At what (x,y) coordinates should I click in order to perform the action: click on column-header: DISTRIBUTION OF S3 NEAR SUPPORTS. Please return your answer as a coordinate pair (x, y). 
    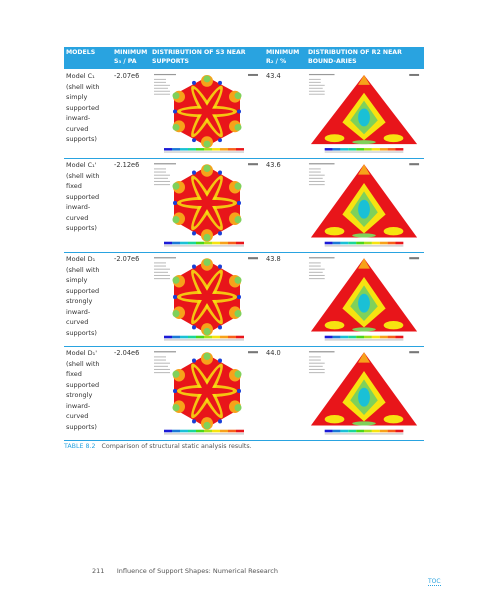
    Looking at the image, I should click on (207, 57).